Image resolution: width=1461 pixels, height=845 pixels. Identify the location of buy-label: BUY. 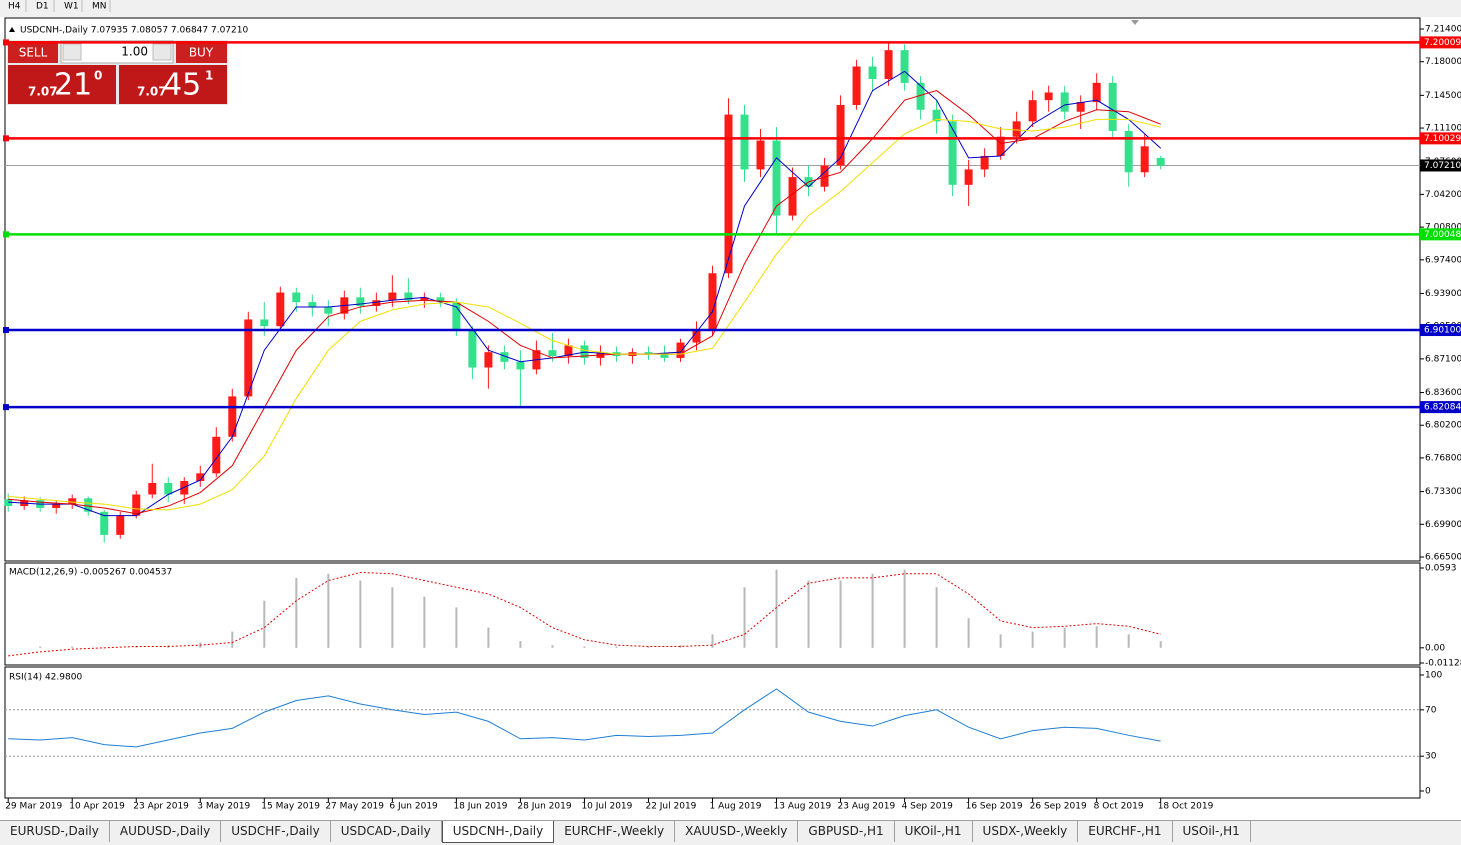
(201, 53).